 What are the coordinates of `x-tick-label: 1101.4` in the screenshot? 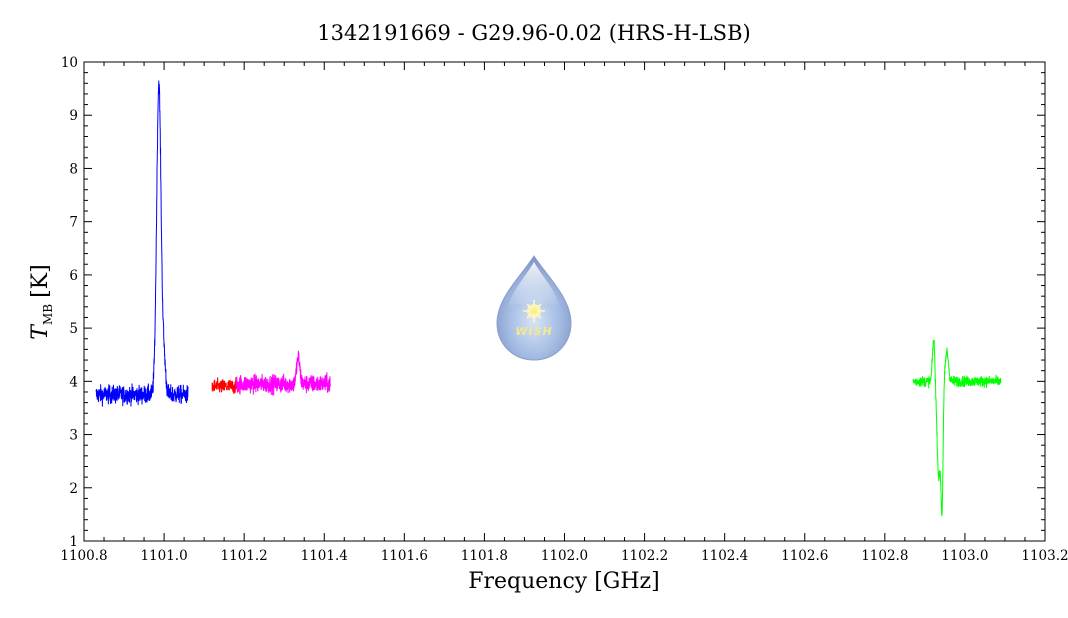 It's located at (324, 556).